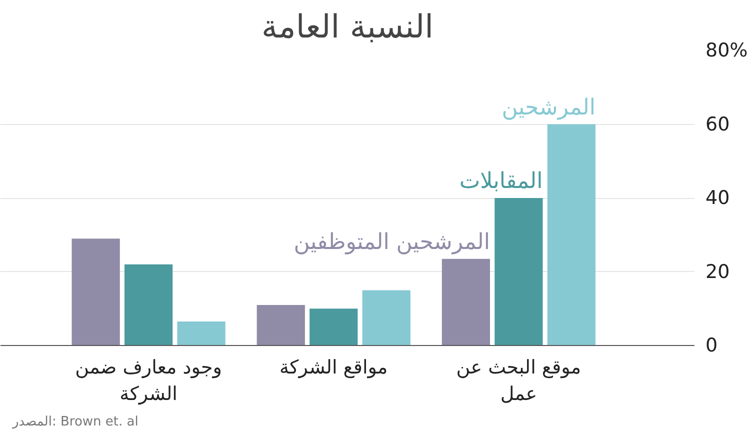 This screenshot has height=434, width=750. Describe the element at coordinates (718, 198) in the screenshot. I see `y-tick-label: 40` at that location.